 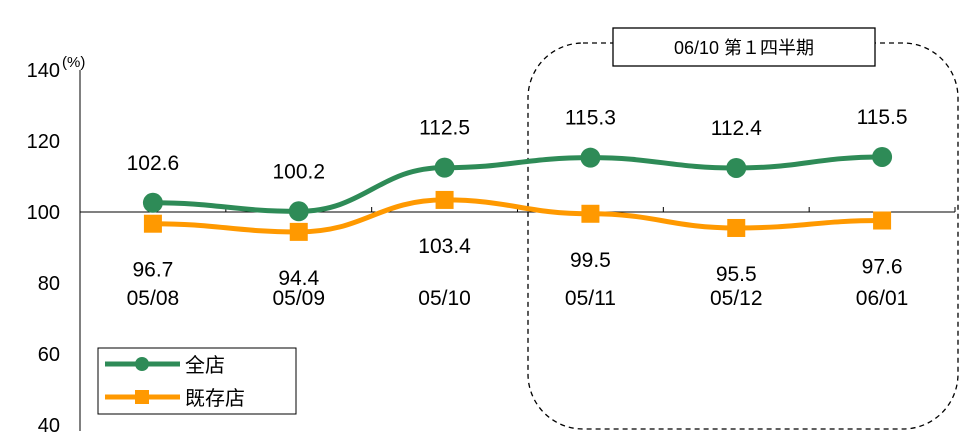 What do you see at coordinates (444, 298) in the screenshot?
I see `x-tick-label: 05/10` at bounding box center [444, 298].